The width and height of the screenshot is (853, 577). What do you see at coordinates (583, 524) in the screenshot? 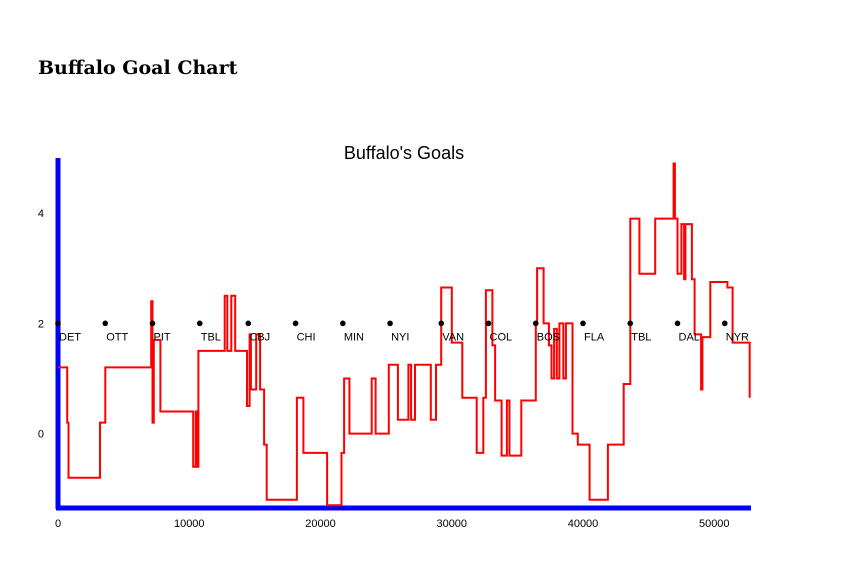
I see `x-tick-label: 40000` at bounding box center [583, 524].